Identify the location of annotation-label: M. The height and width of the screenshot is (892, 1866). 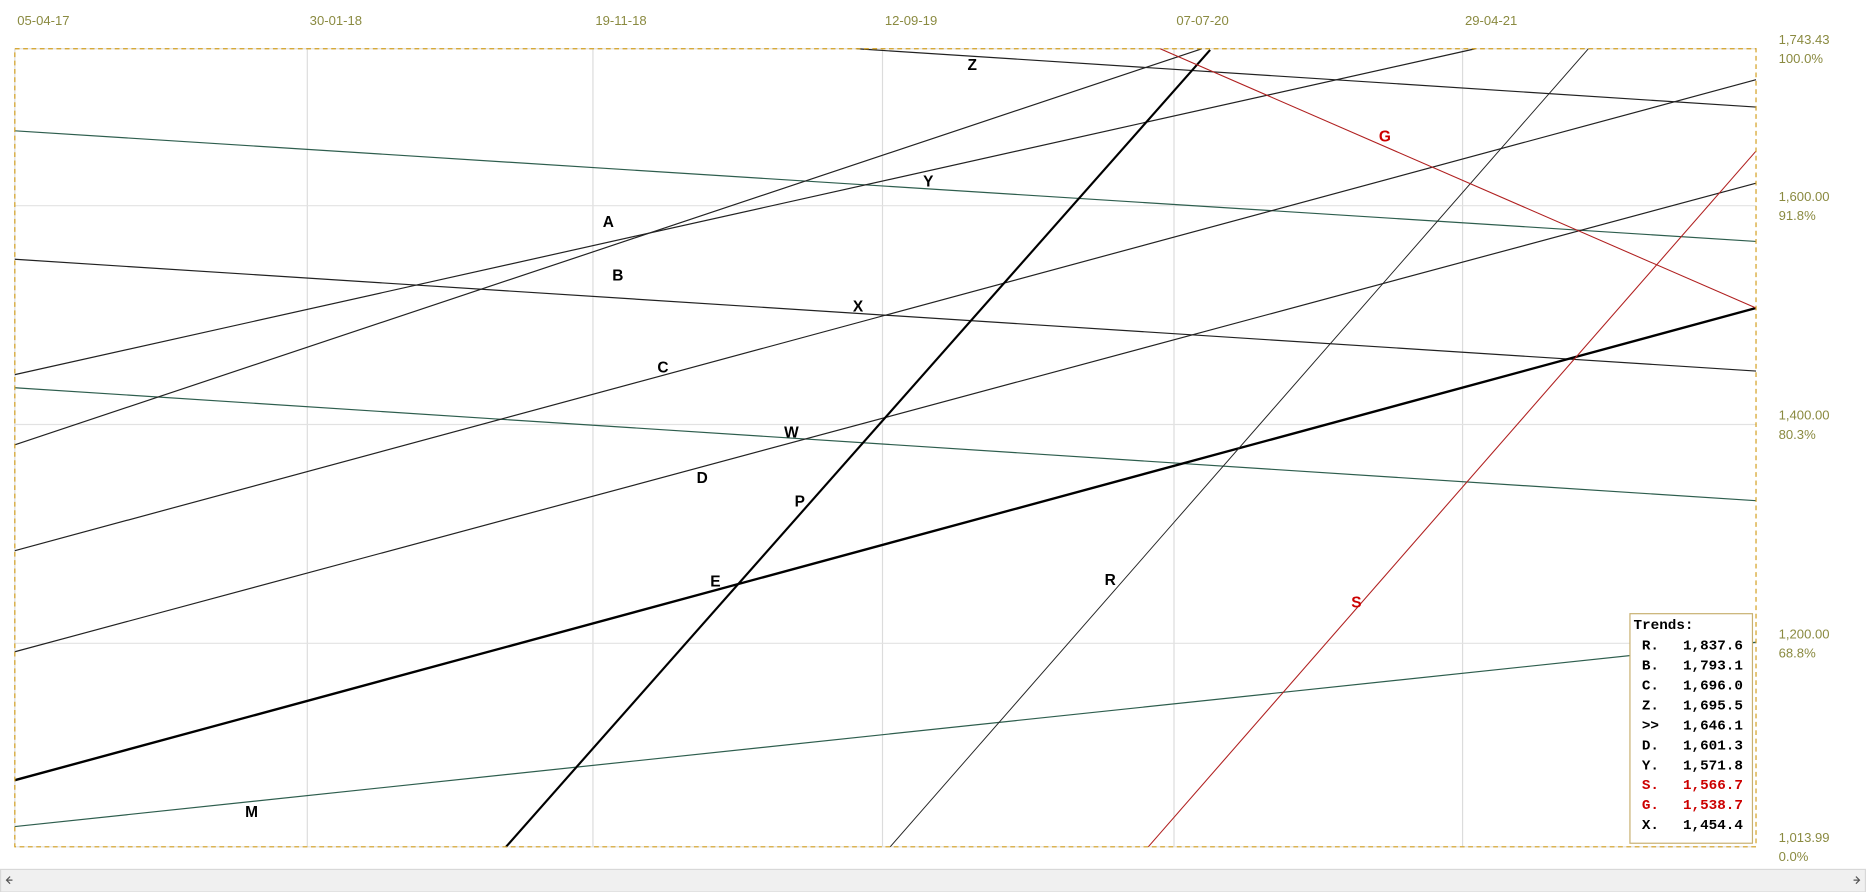
(251, 812).